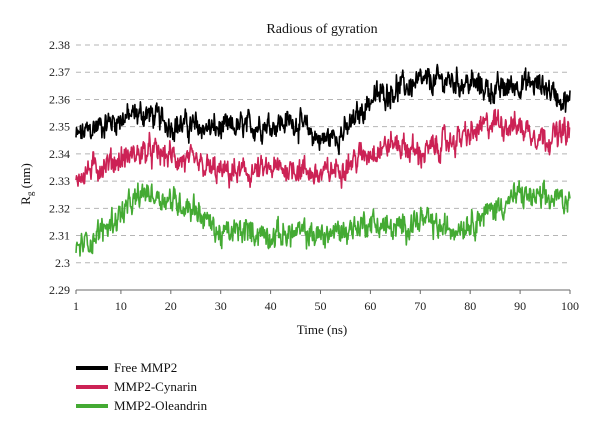  What do you see at coordinates (221, 306) in the screenshot?
I see `x-tick-label: 30` at bounding box center [221, 306].